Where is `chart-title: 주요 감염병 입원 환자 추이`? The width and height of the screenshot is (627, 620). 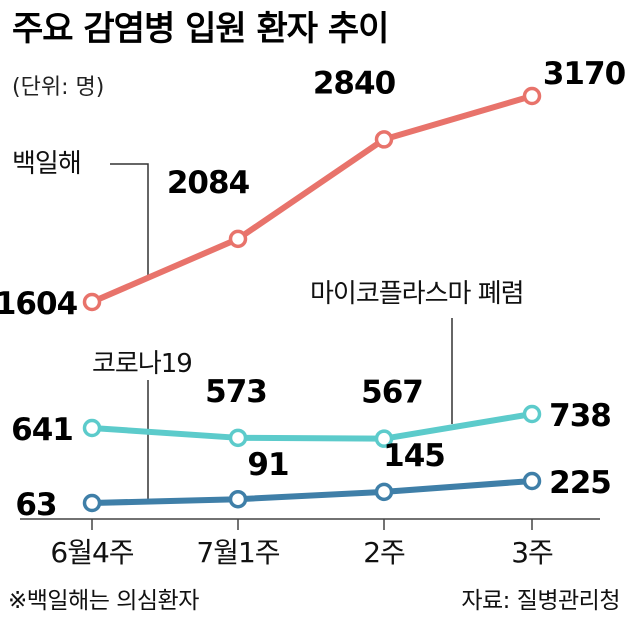 chart-title: 주요 감염병 입원 환자 추이 is located at coordinates (200, 29).